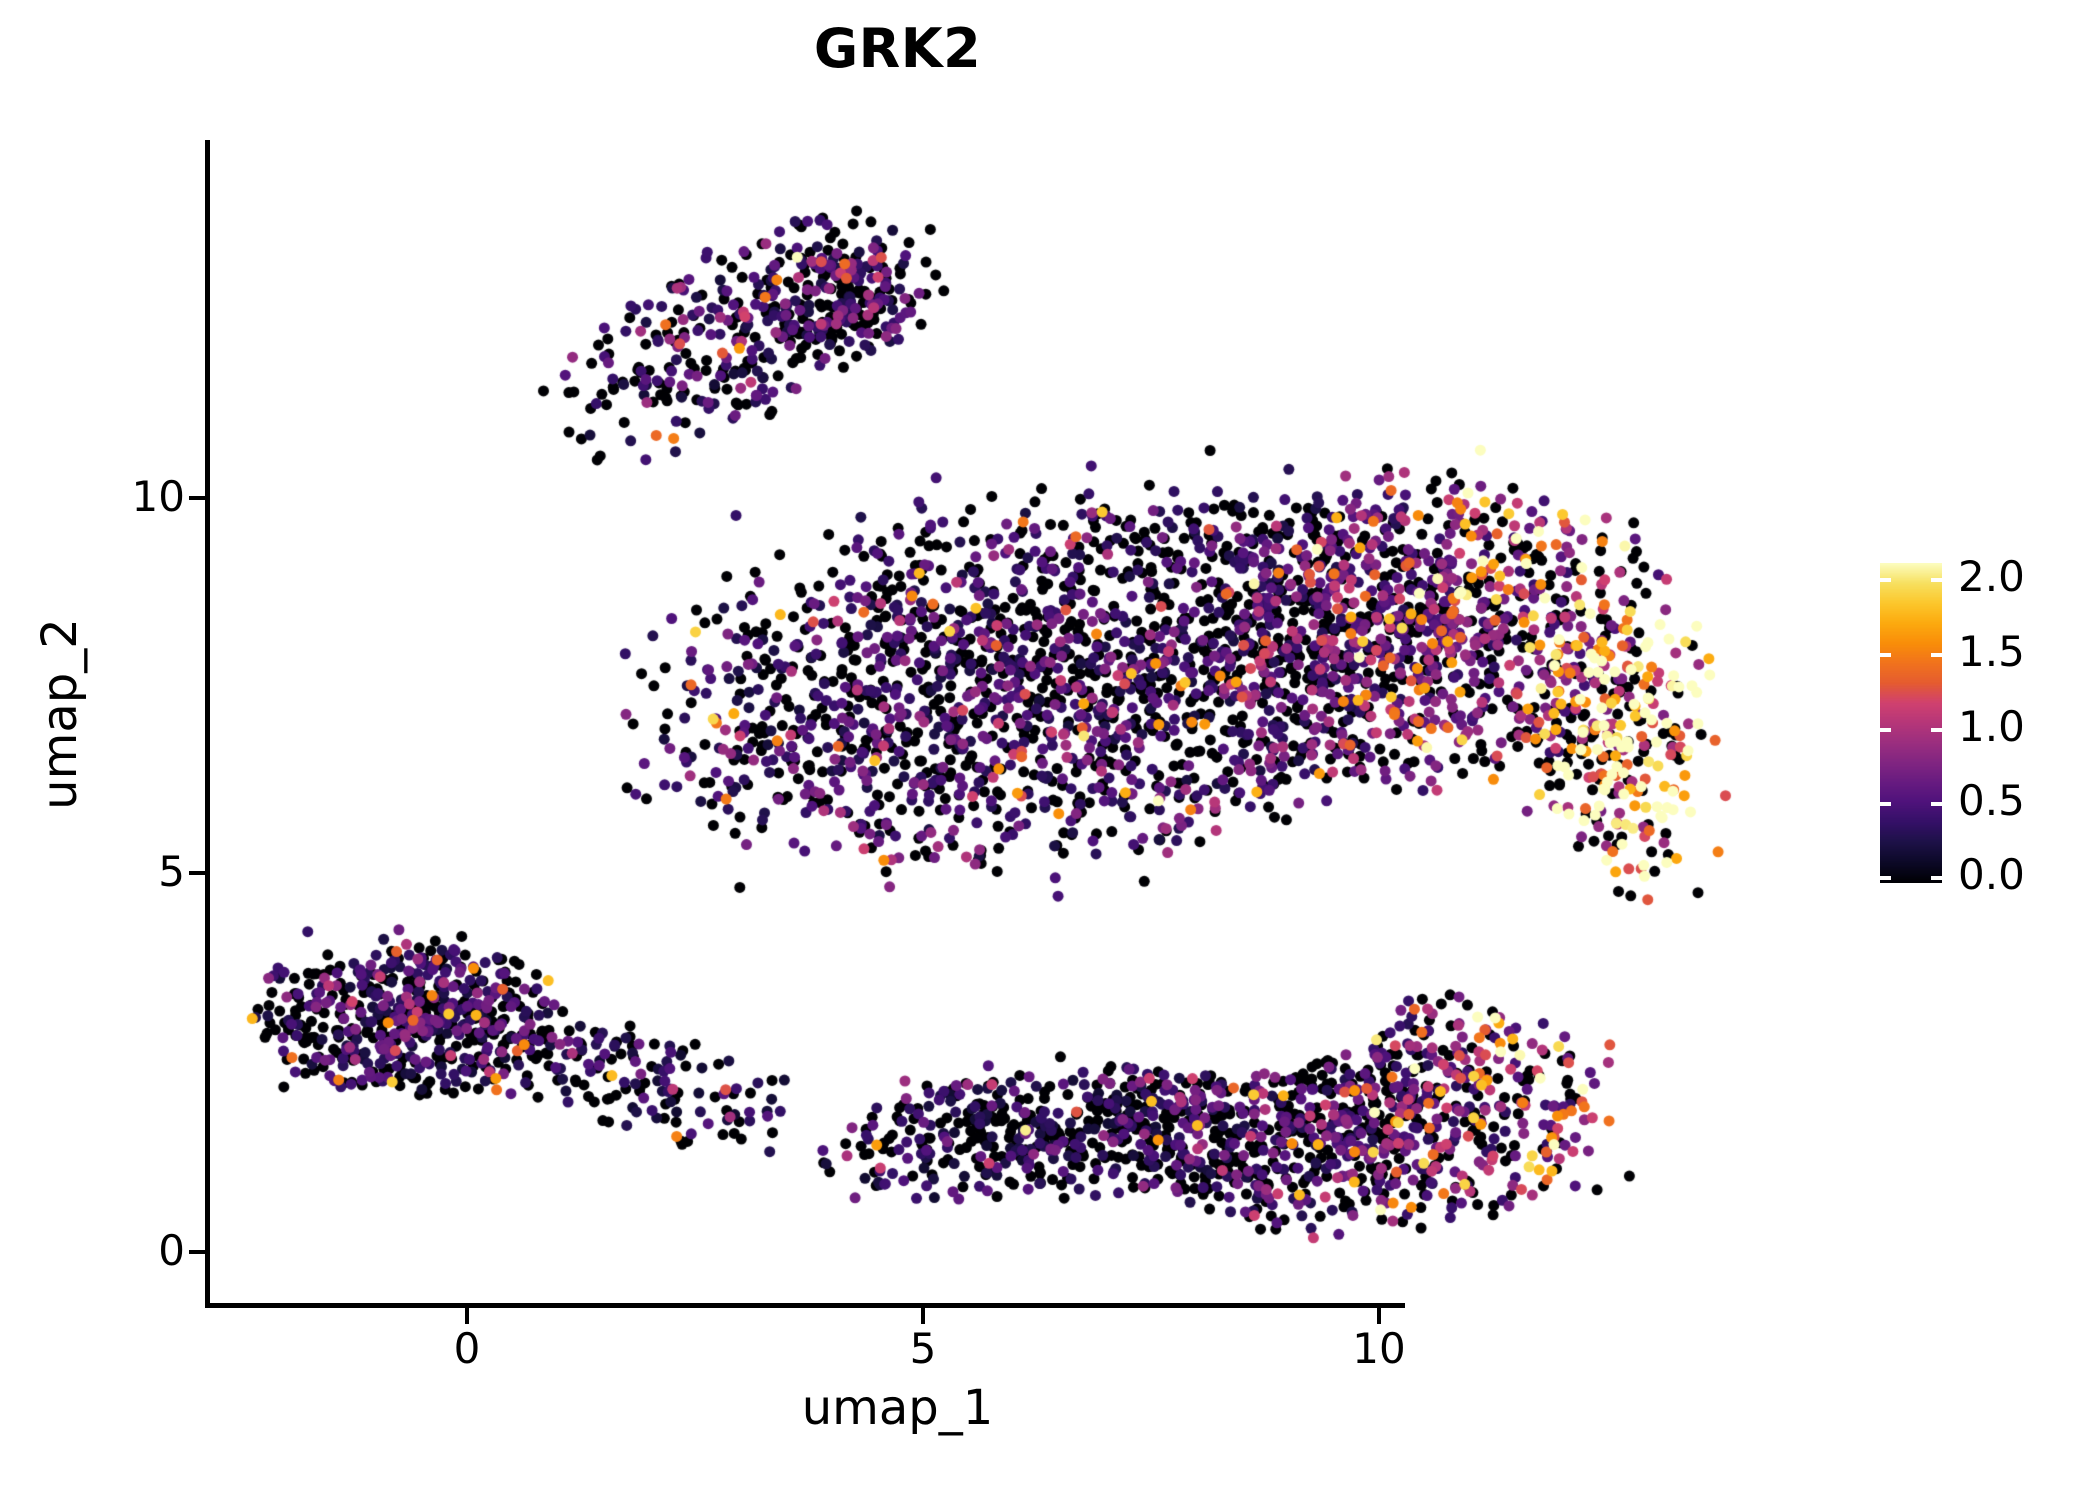 This screenshot has height=1500, width=2100. I want to click on colorbar-gradient, so click(1911, 723).